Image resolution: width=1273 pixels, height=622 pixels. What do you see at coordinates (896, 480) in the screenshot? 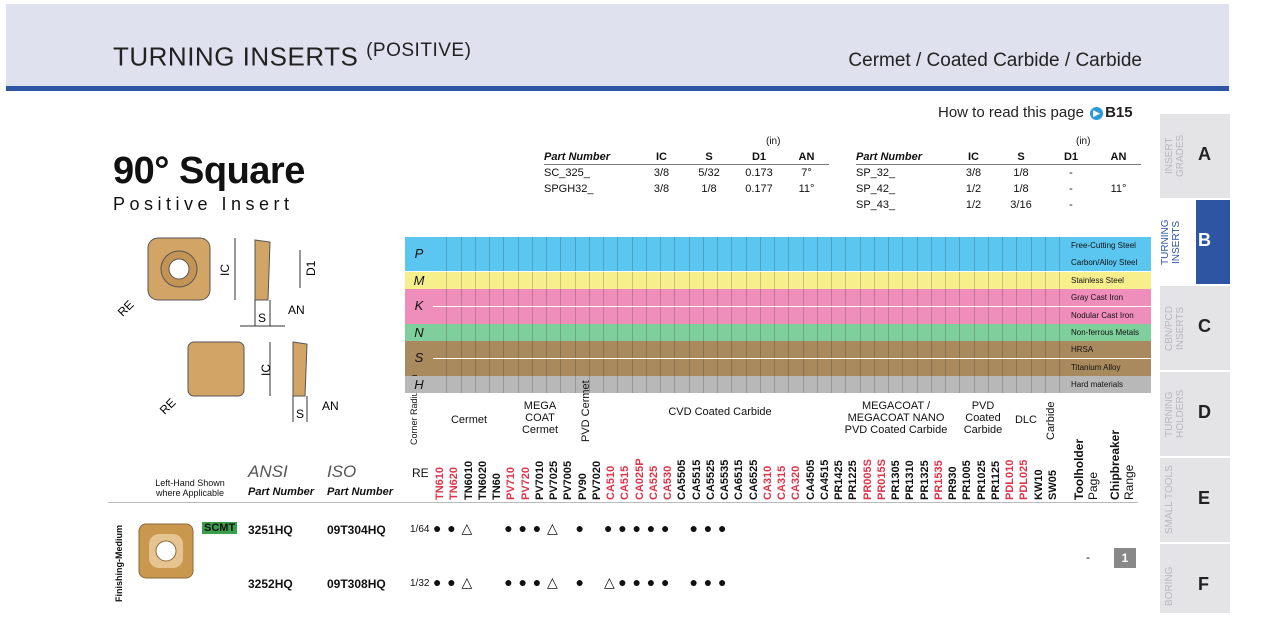
I see `grade-name: PR1305` at bounding box center [896, 480].